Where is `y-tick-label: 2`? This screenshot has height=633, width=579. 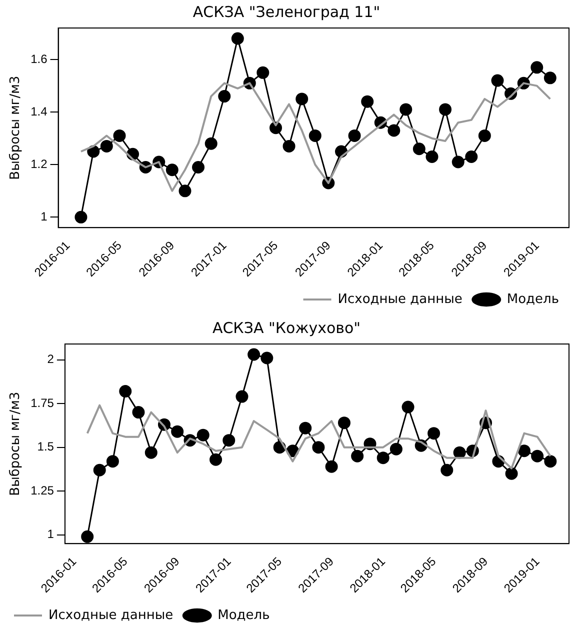 y-tick-label: 2 is located at coordinates (50, 359).